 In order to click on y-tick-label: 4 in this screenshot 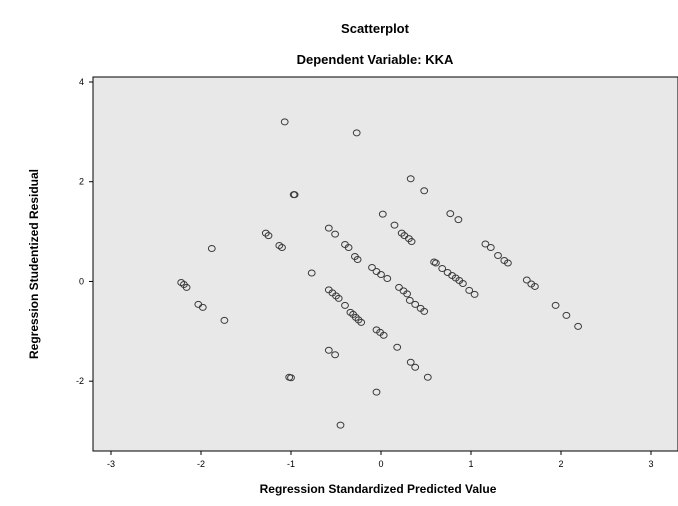, I will do `click(81, 82)`.